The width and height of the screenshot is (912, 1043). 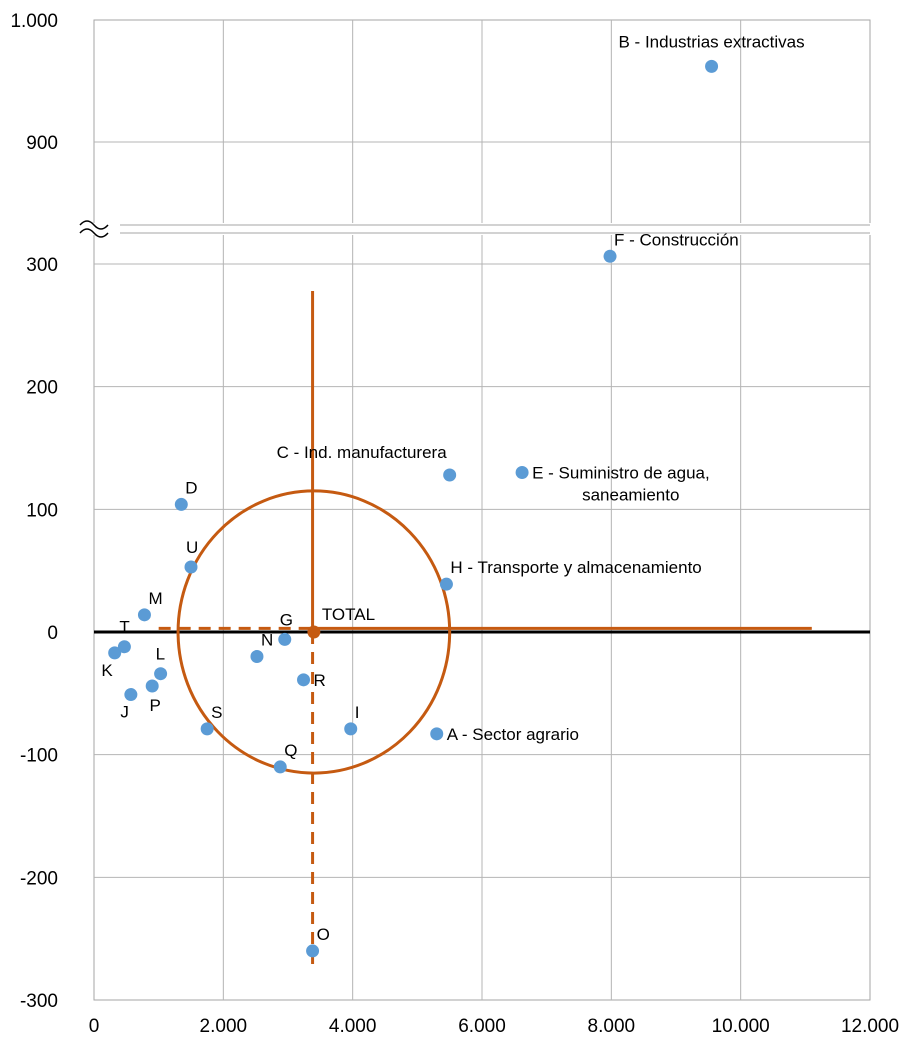 What do you see at coordinates (323, 934) in the screenshot?
I see `point-label: O` at bounding box center [323, 934].